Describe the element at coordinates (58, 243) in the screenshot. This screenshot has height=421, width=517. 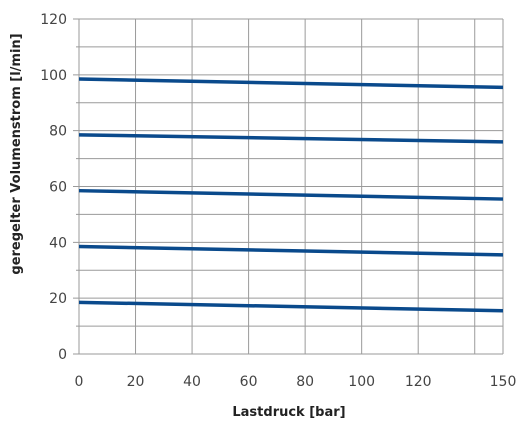
I see `y-tick-label: 40` at that location.